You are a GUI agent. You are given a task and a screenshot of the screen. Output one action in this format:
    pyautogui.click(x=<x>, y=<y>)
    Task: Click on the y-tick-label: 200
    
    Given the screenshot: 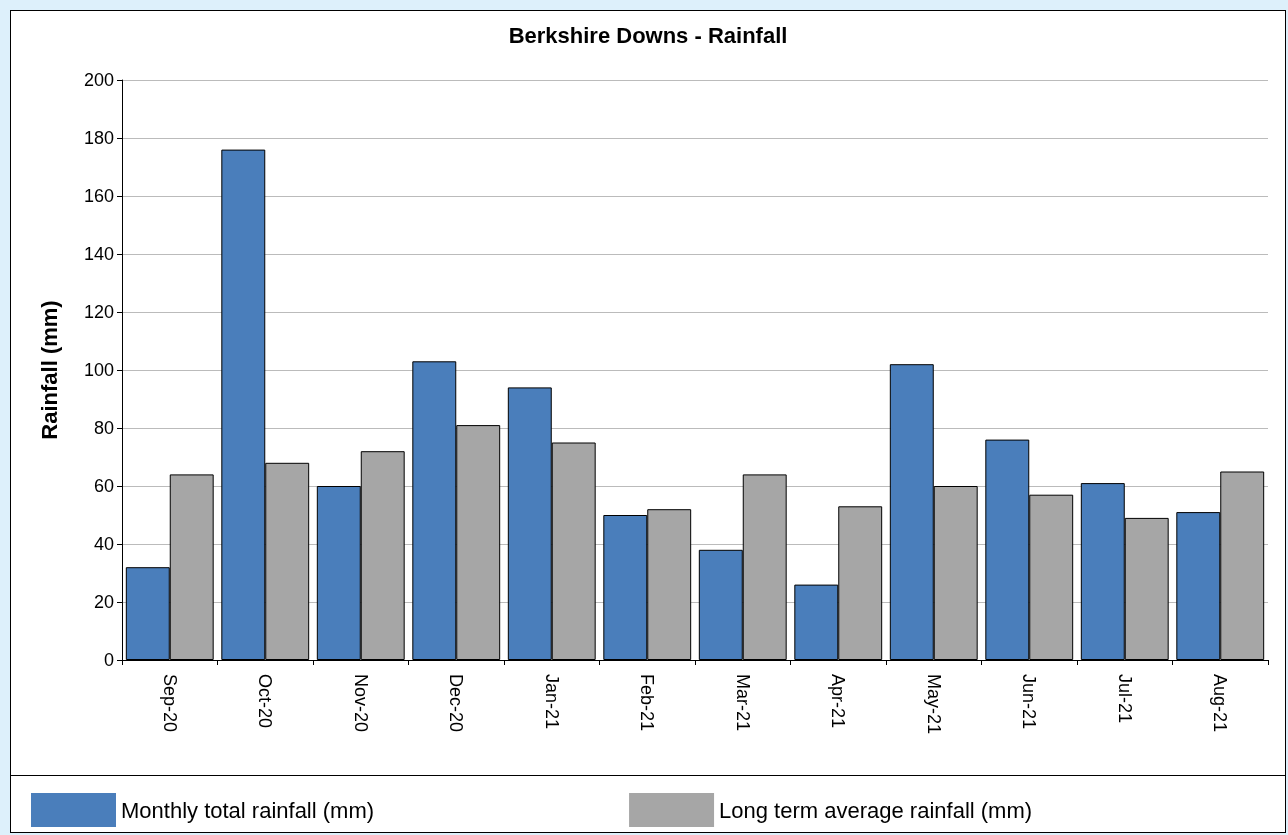 What is the action you would take?
    pyautogui.click(x=98, y=80)
    